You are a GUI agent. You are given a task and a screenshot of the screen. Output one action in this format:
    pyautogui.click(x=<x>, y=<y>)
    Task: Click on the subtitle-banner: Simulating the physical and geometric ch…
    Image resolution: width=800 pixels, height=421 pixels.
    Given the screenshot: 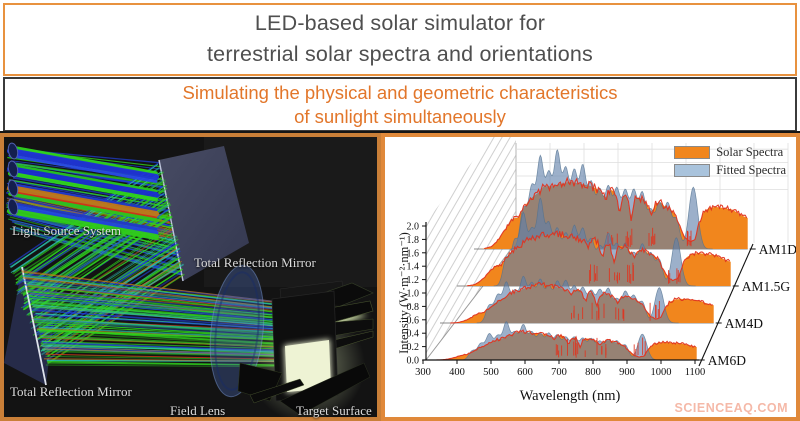 What is the action you would take?
    pyautogui.click(x=400, y=104)
    